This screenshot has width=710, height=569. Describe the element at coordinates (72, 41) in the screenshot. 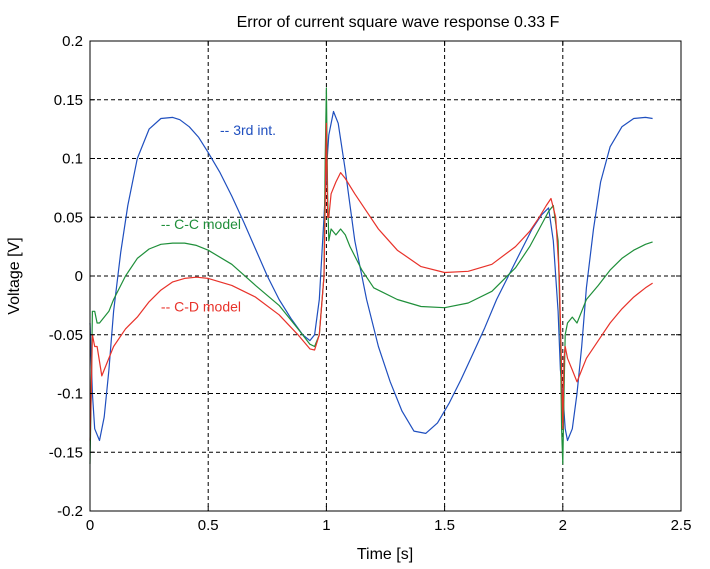

I see `y-tick-label: 0.2` at that location.